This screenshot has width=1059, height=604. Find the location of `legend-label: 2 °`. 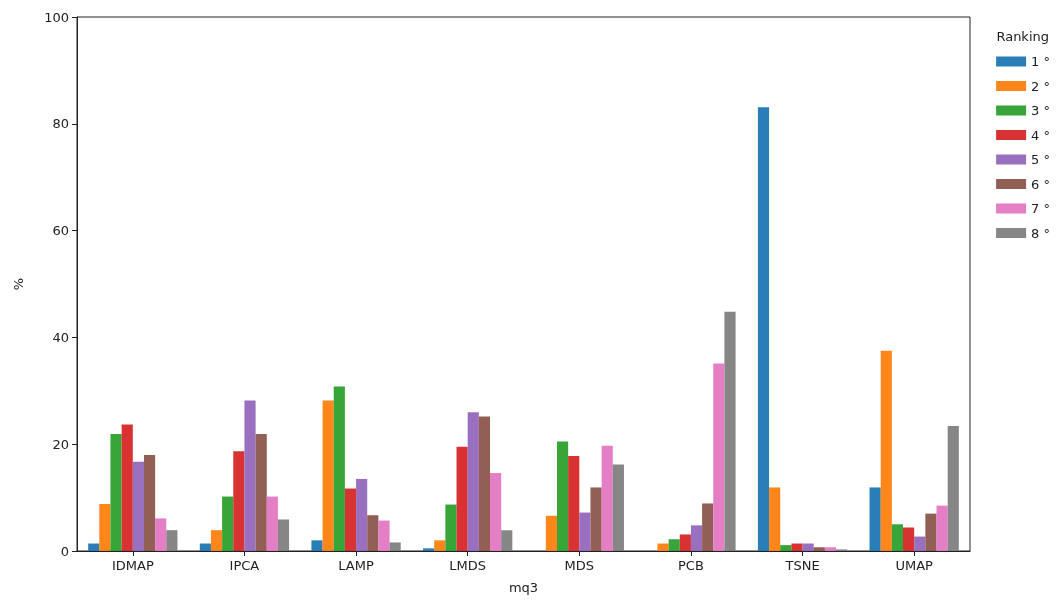

legend-label: 2 ° is located at coordinates (1040, 86).